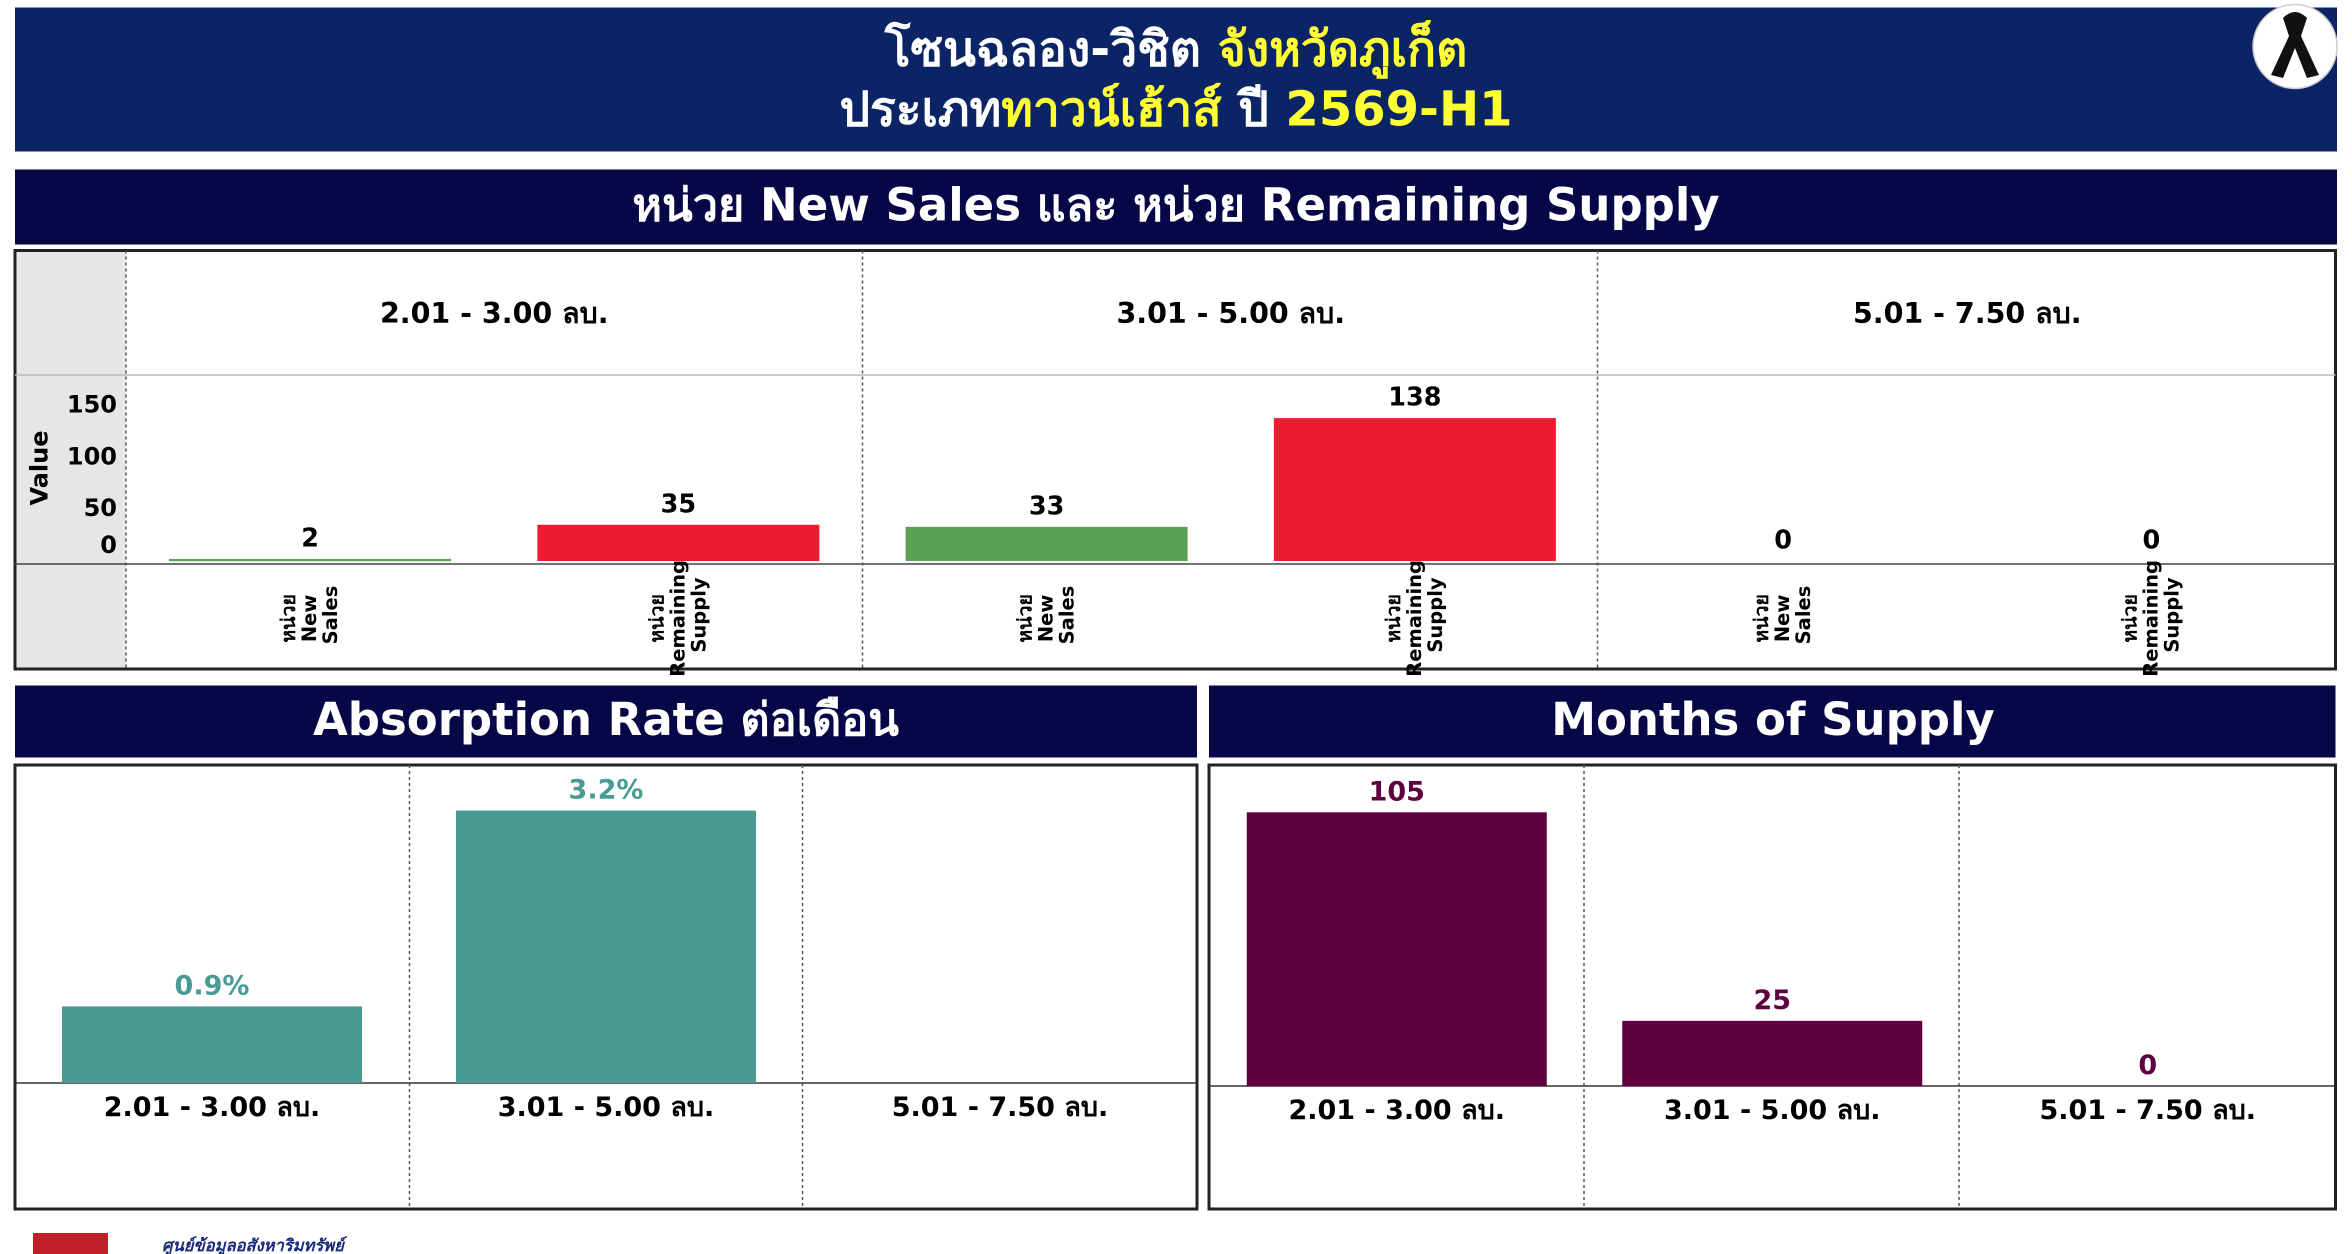 The image size is (2352, 1254). What do you see at coordinates (212, 985) in the screenshot?
I see `value-label: 0.9%` at bounding box center [212, 985].